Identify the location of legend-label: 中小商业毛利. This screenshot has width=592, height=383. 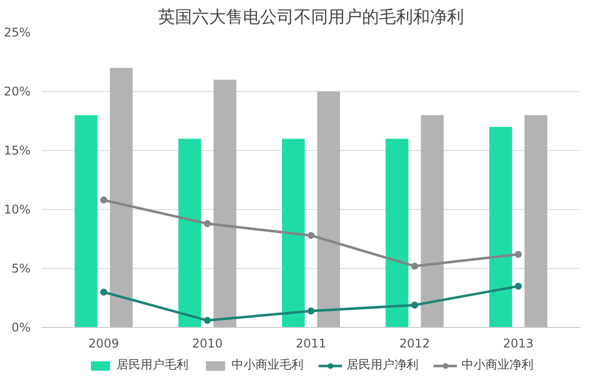
(268, 365).